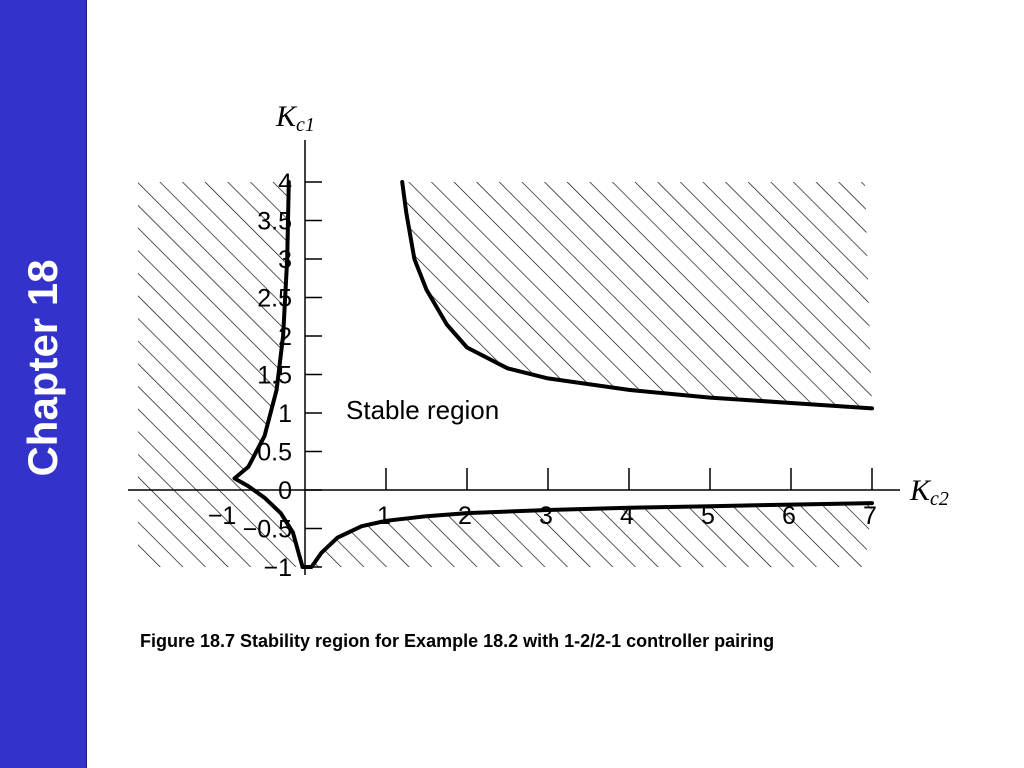 The height and width of the screenshot is (768, 1024). What do you see at coordinates (220, 374) in the screenshot?
I see `hatch-region-left` at bounding box center [220, 374].